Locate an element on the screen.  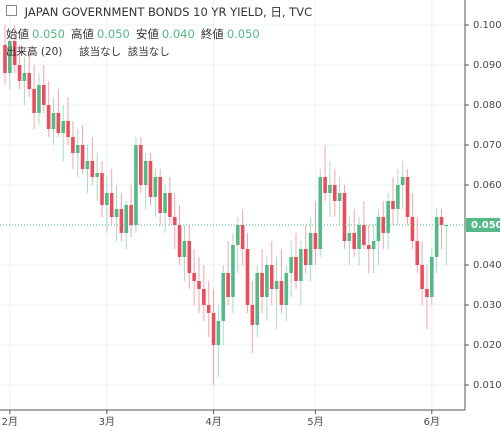
ohlc-label: 終値 is located at coordinates (212, 34).